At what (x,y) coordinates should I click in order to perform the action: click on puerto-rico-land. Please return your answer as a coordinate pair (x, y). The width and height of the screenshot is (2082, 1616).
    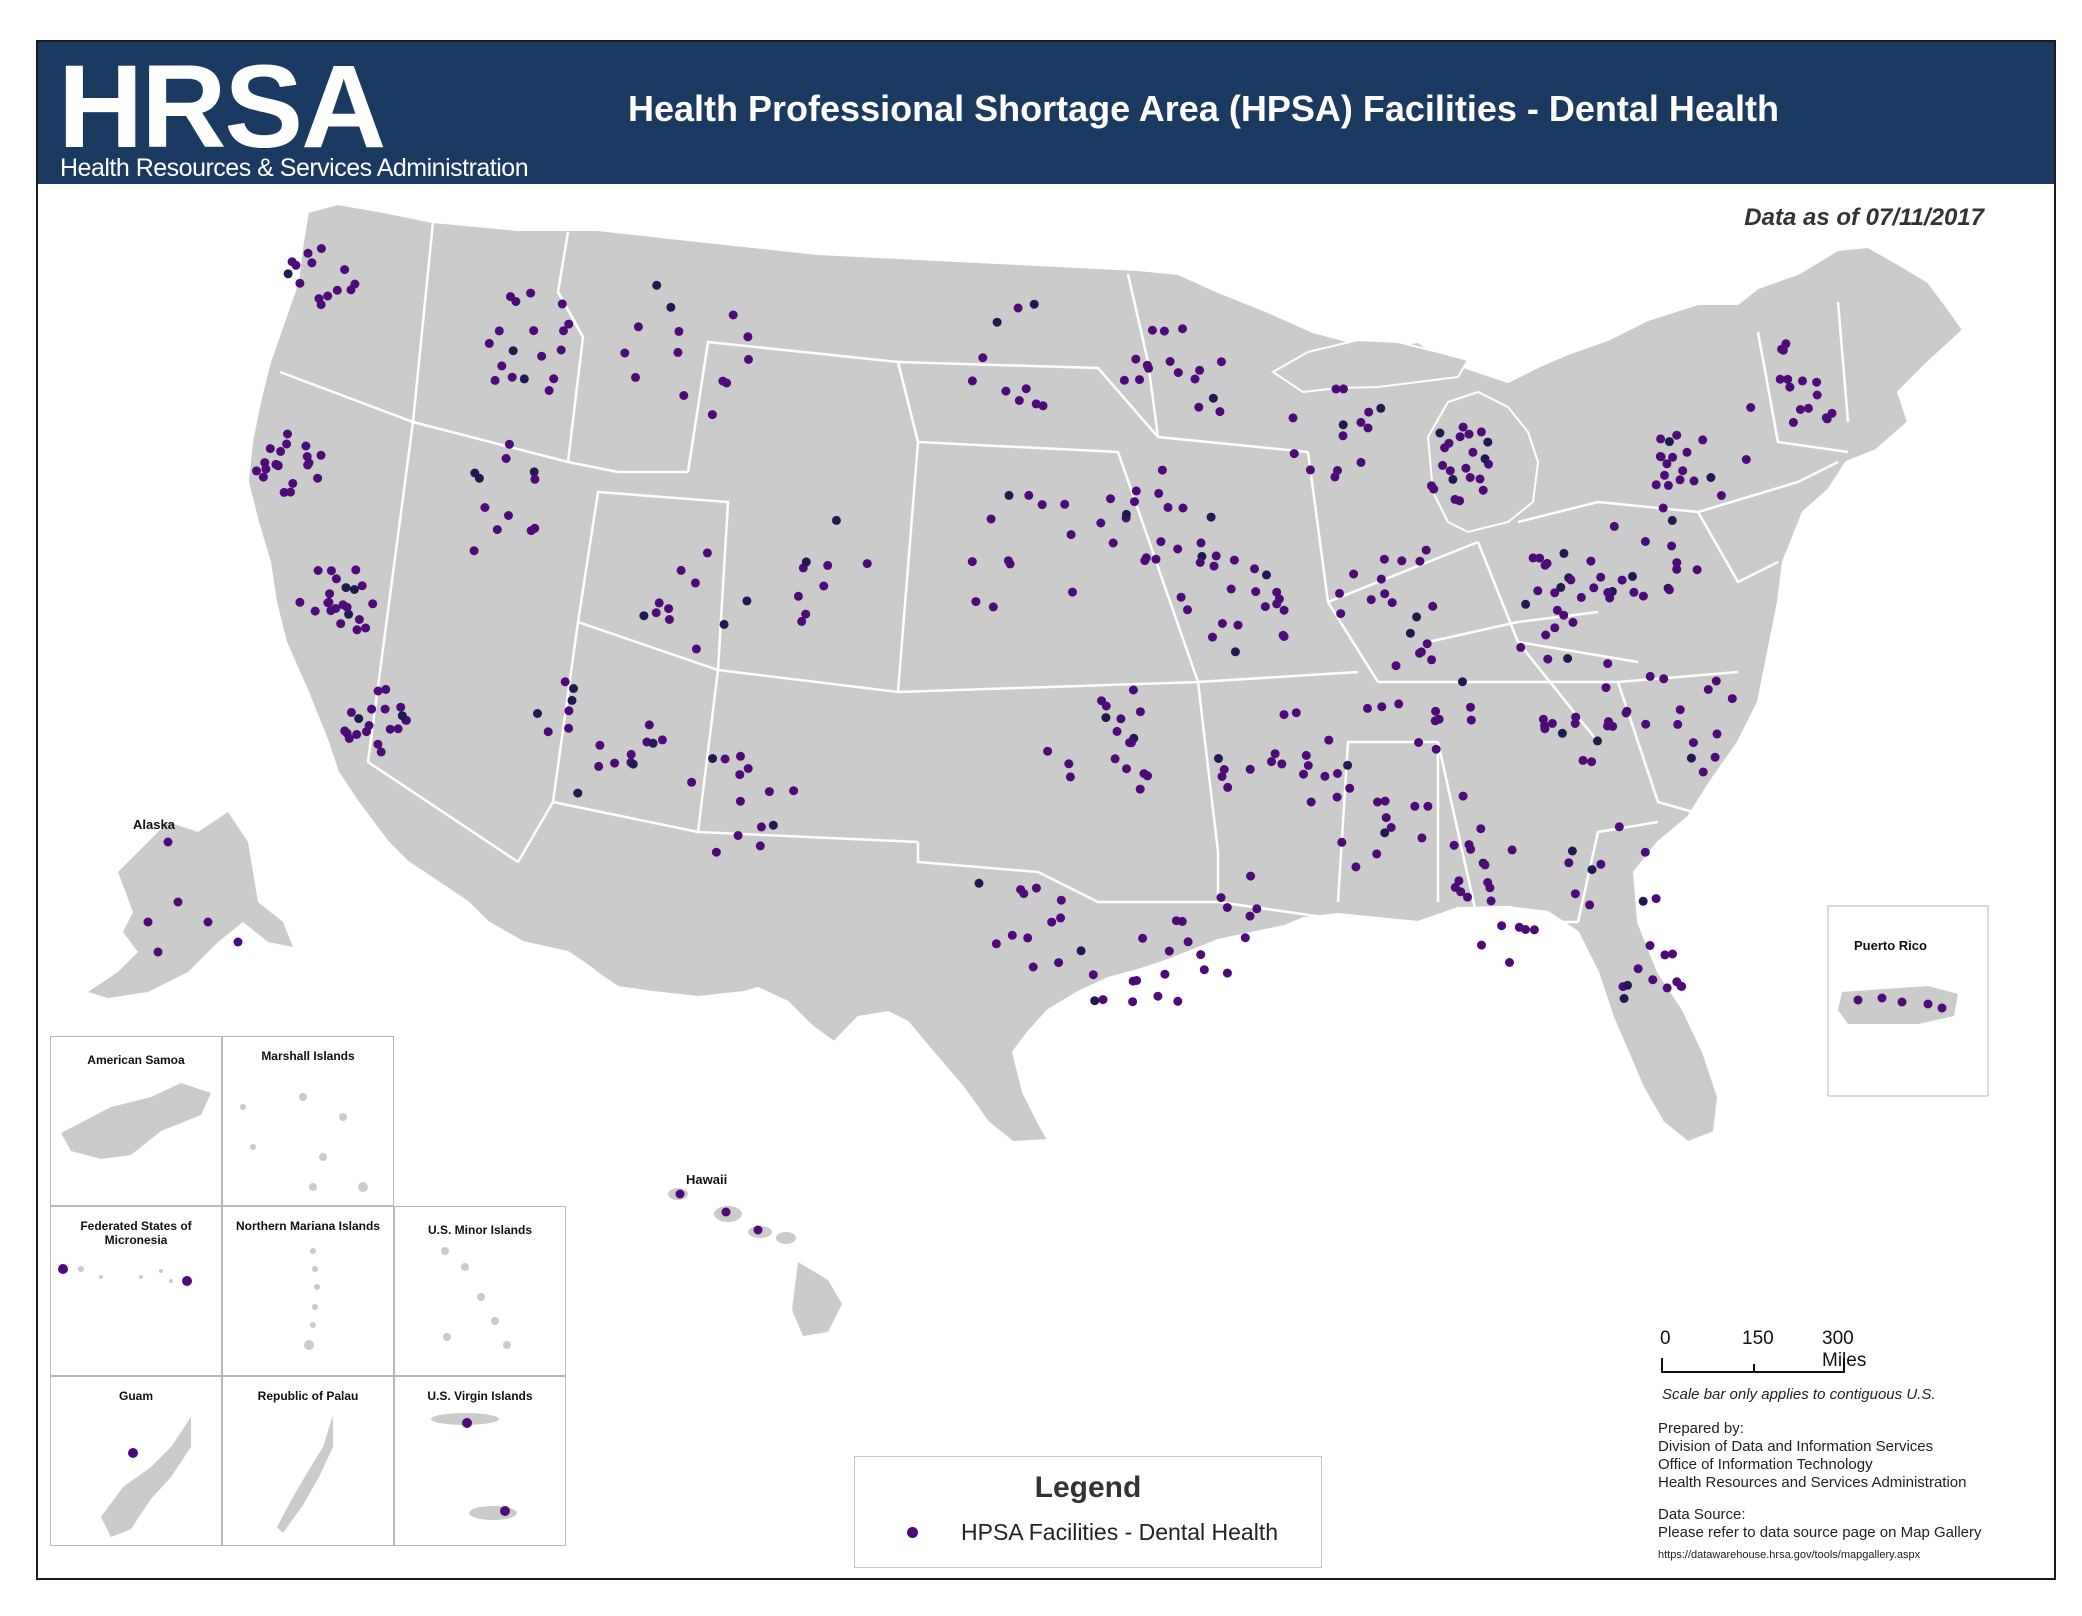
    Looking at the image, I should click on (1898, 1005).